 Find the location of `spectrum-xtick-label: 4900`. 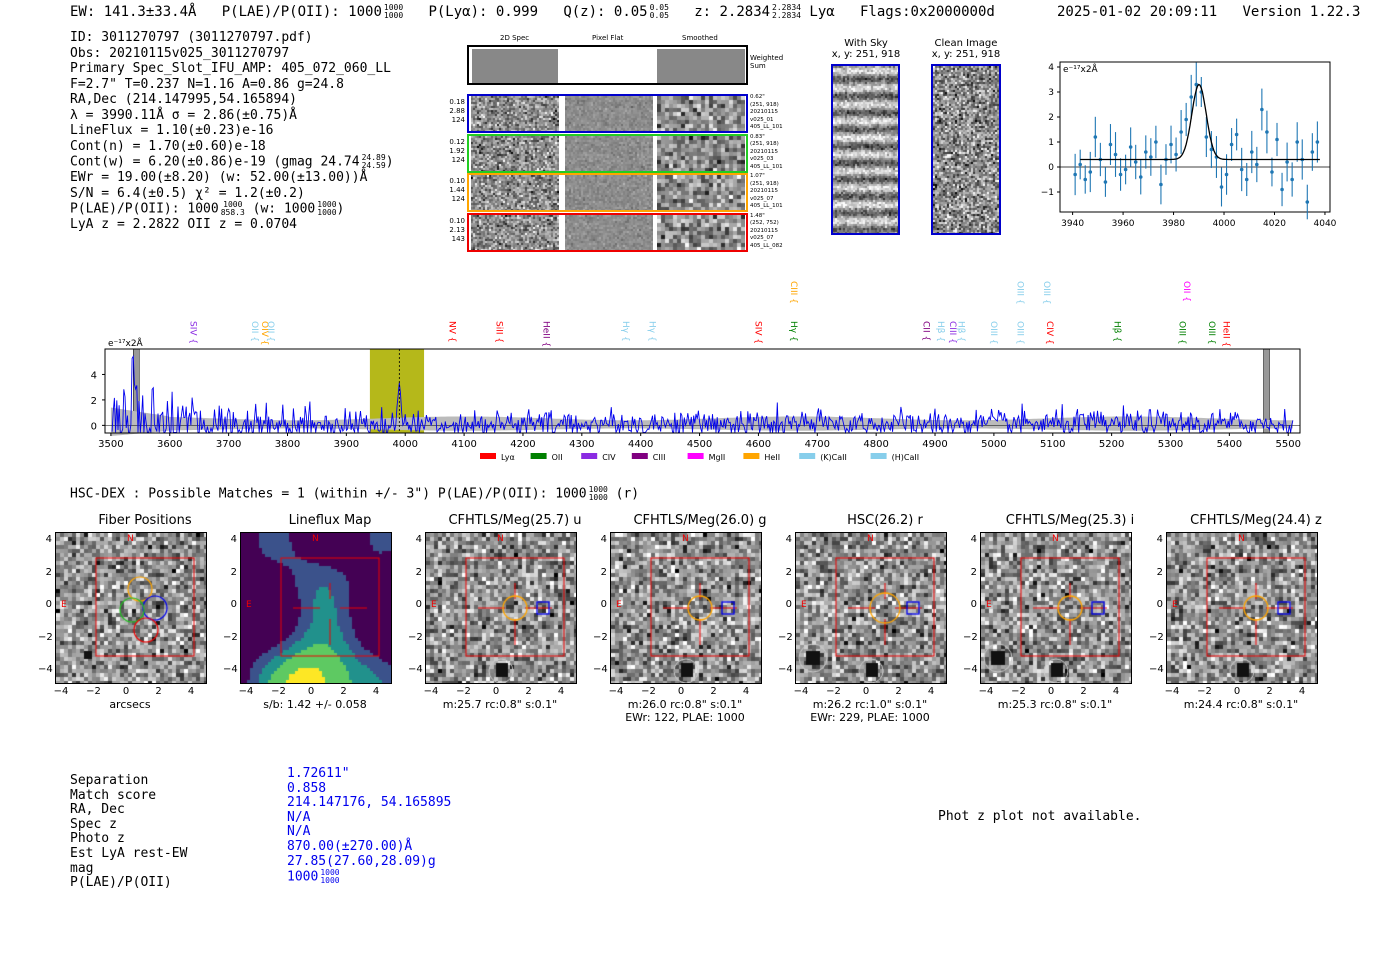

spectrum-xtick-label: 4900 is located at coordinates (934, 444).